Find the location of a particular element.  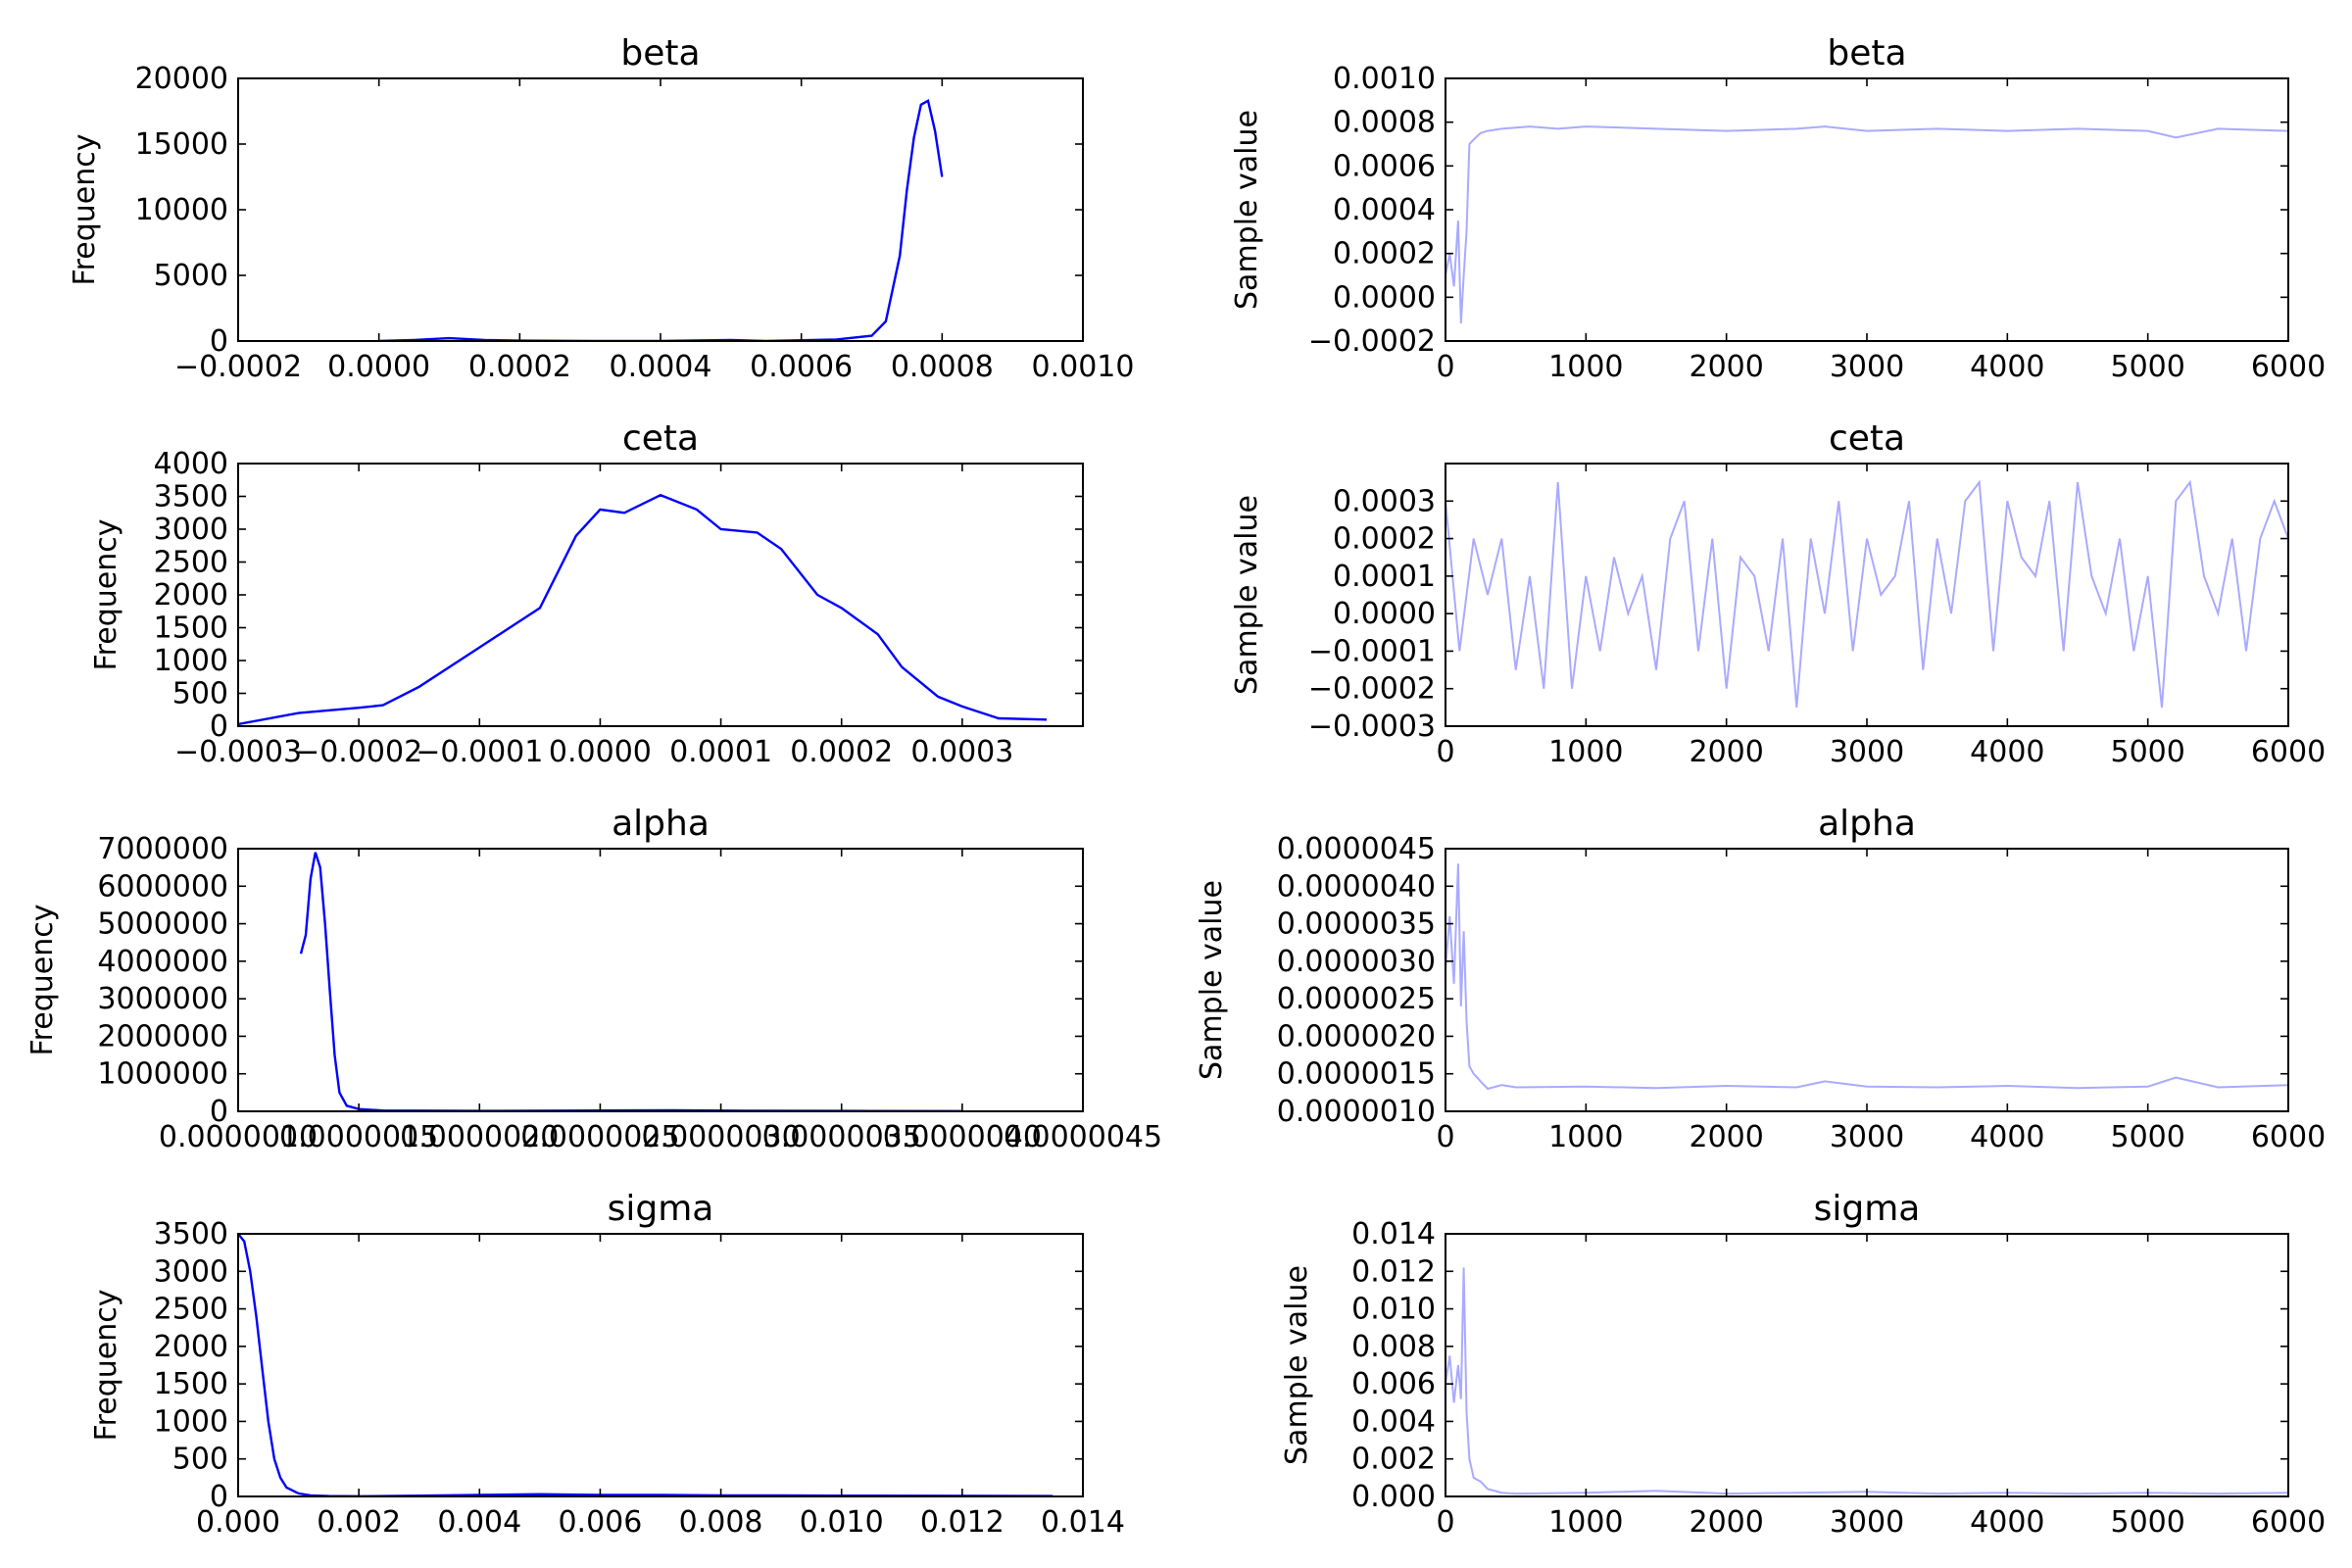

series-line-ceta-kde is located at coordinates (643, 609).